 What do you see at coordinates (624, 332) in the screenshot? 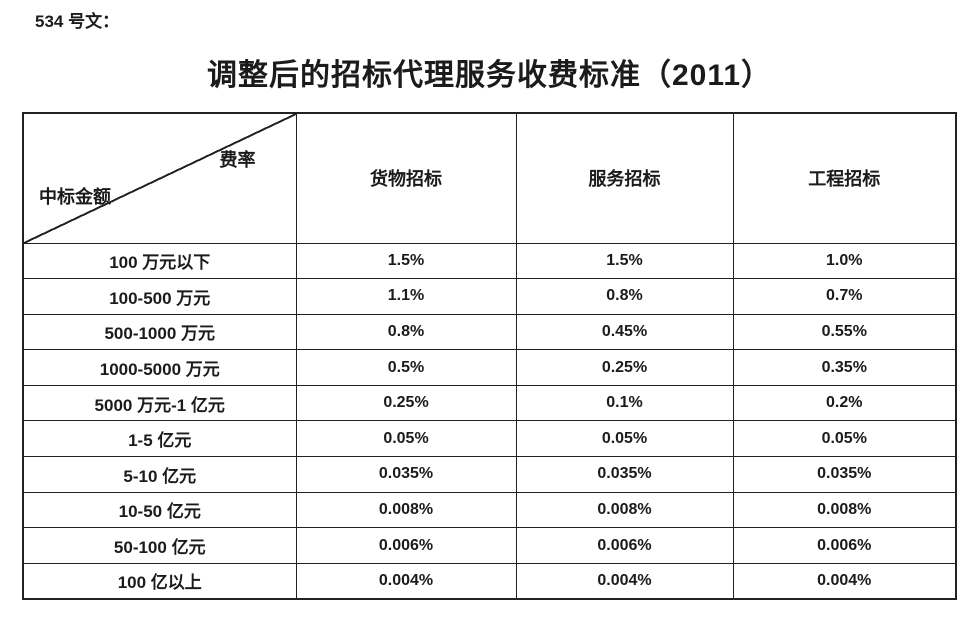
I see `fee-cell: 0.45%` at bounding box center [624, 332].